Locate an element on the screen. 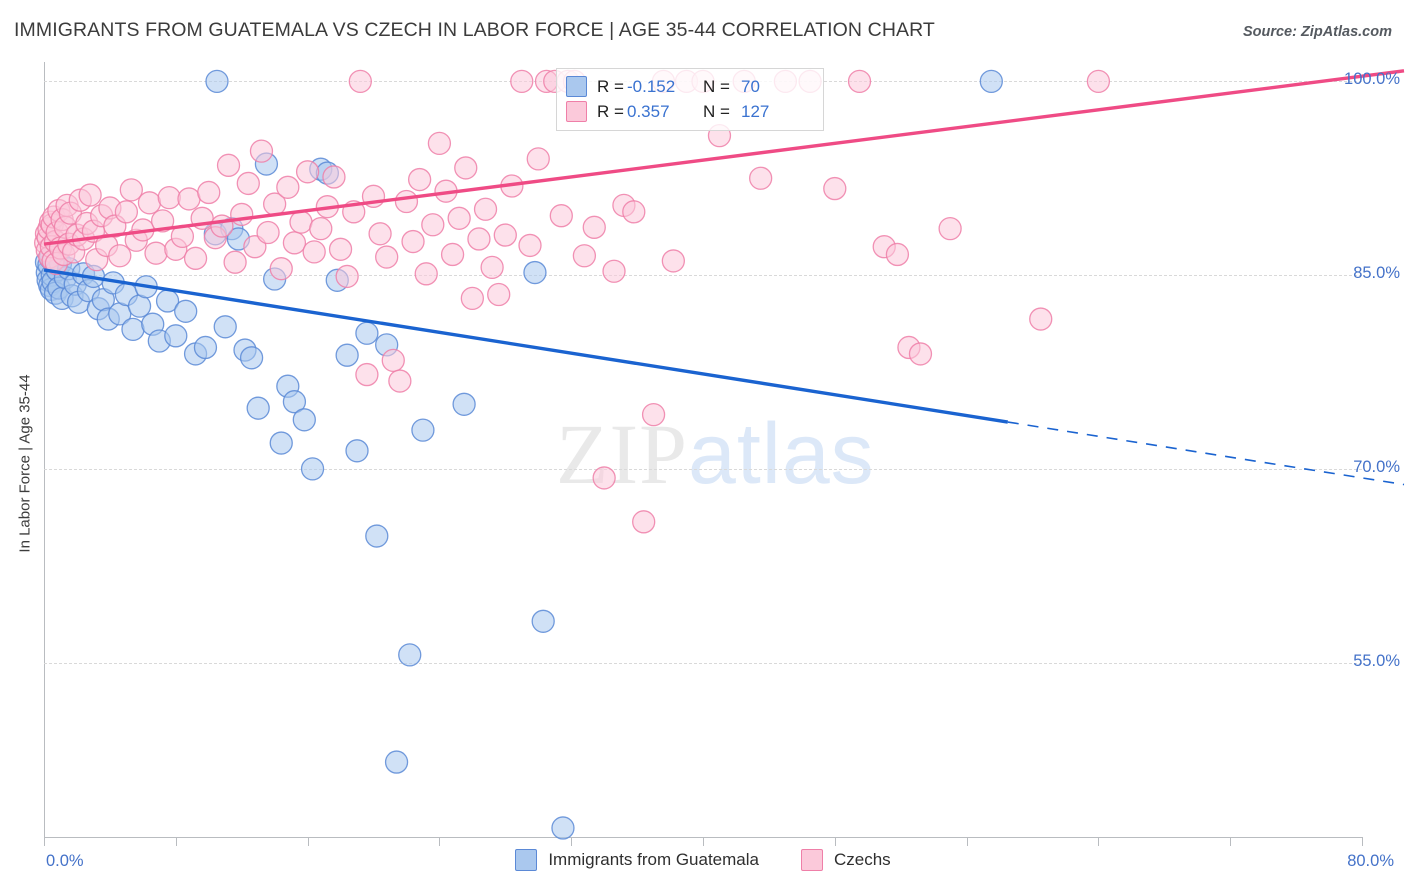  czech-n-label: N = is located at coordinates (716, 111).